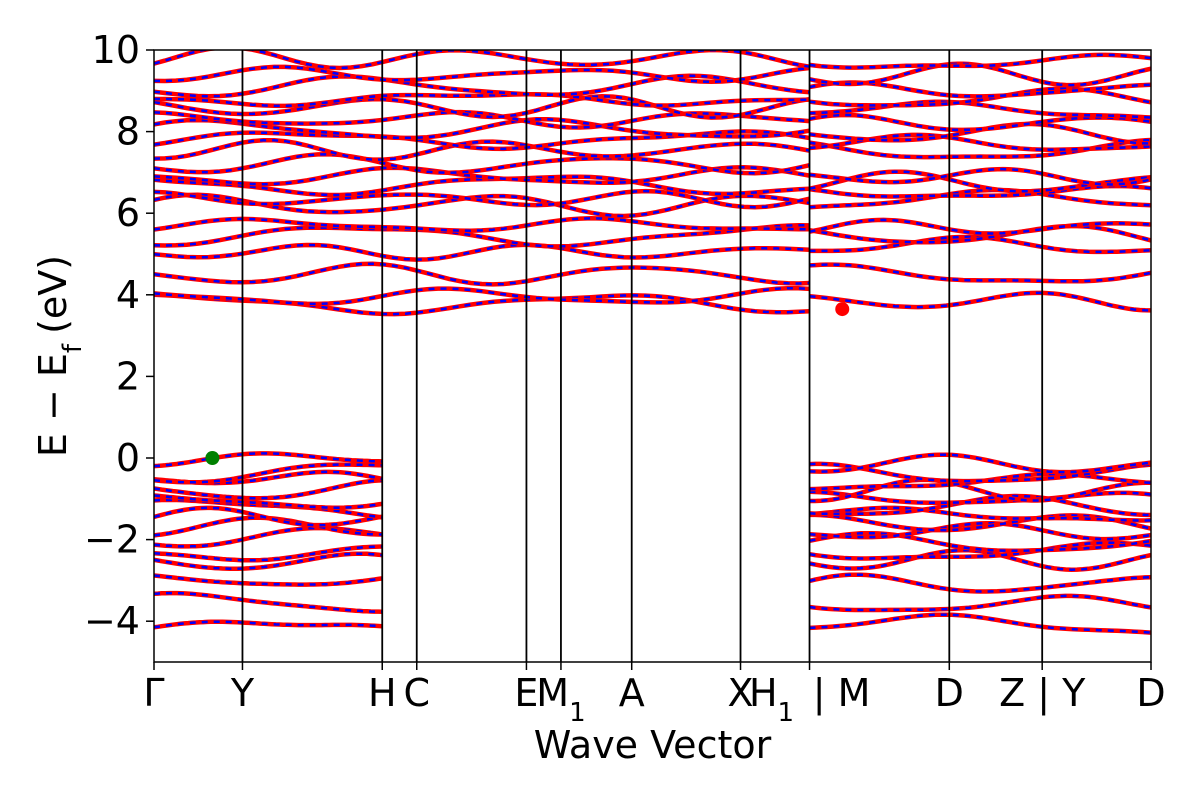 The image size is (1200, 800). What do you see at coordinates (128, 295) in the screenshot?
I see `y-tick-label-4: 4` at bounding box center [128, 295].